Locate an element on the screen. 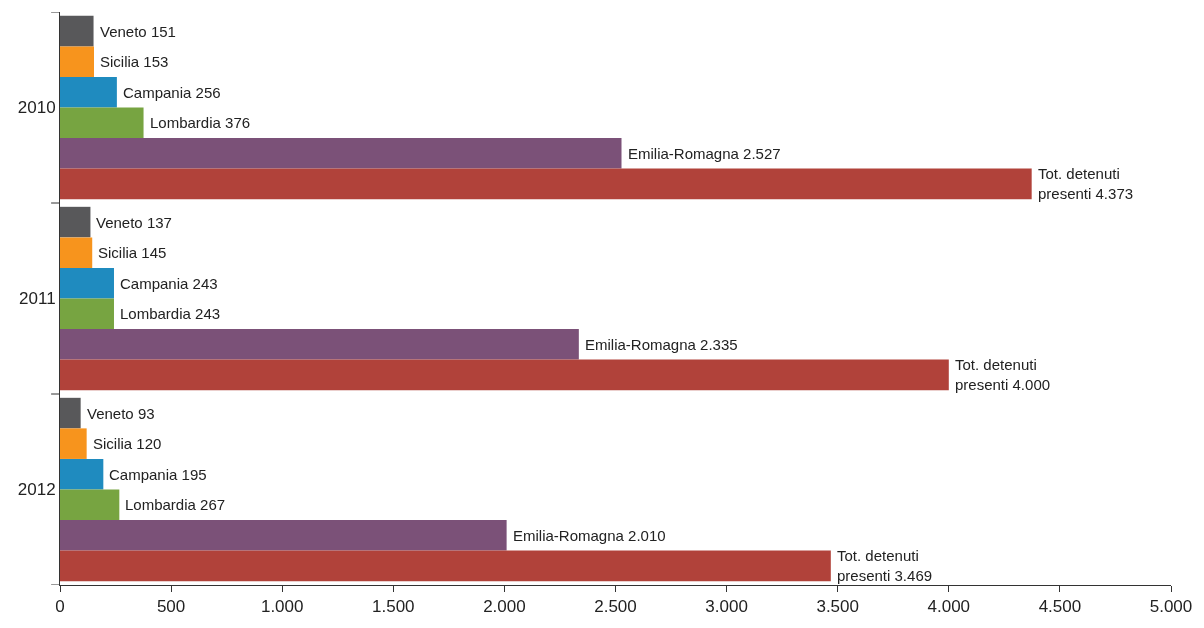  y-tick-label: 2012 is located at coordinates (36, 490).